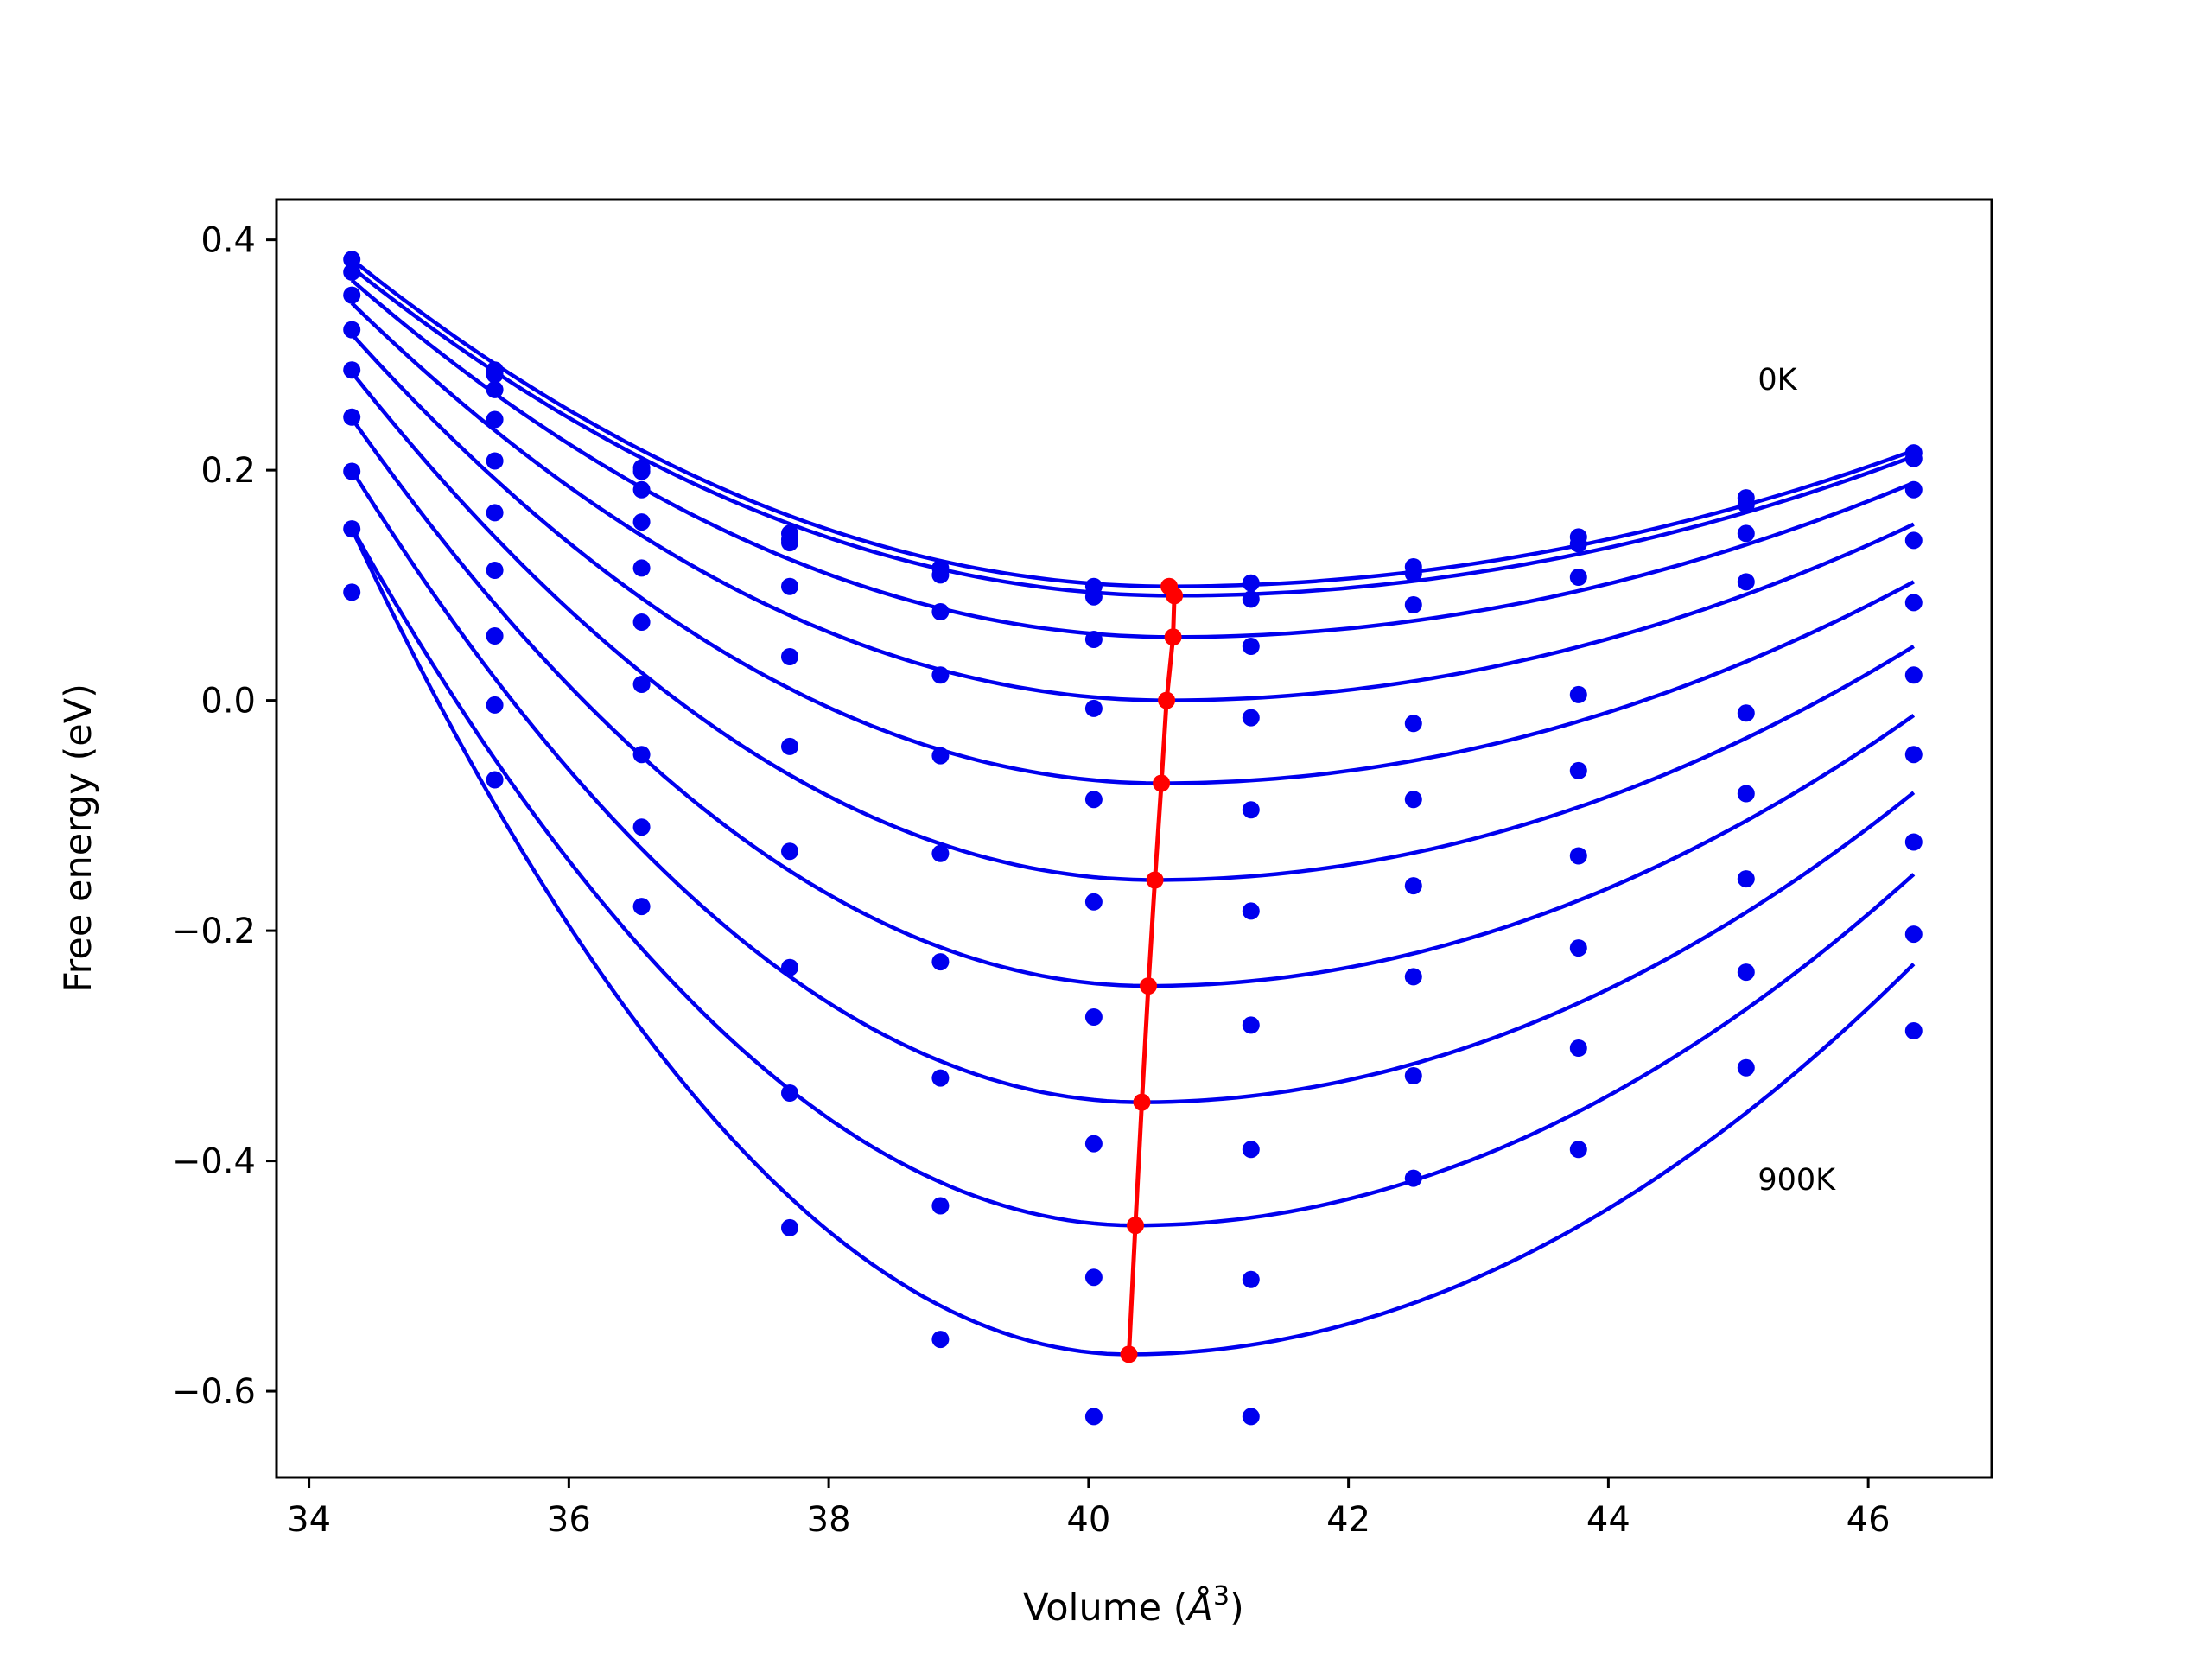 The image size is (2212, 1659). What do you see at coordinates (1088, 1520) in the screenshot?
I see `x-tick-label: 40` at bounding box center [1088, 1520].